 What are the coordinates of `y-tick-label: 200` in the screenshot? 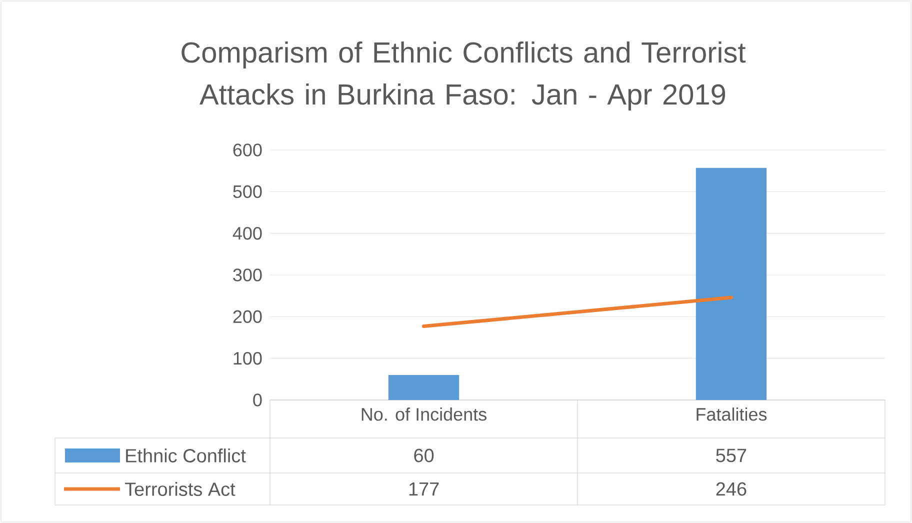 It's located at (247, 317).